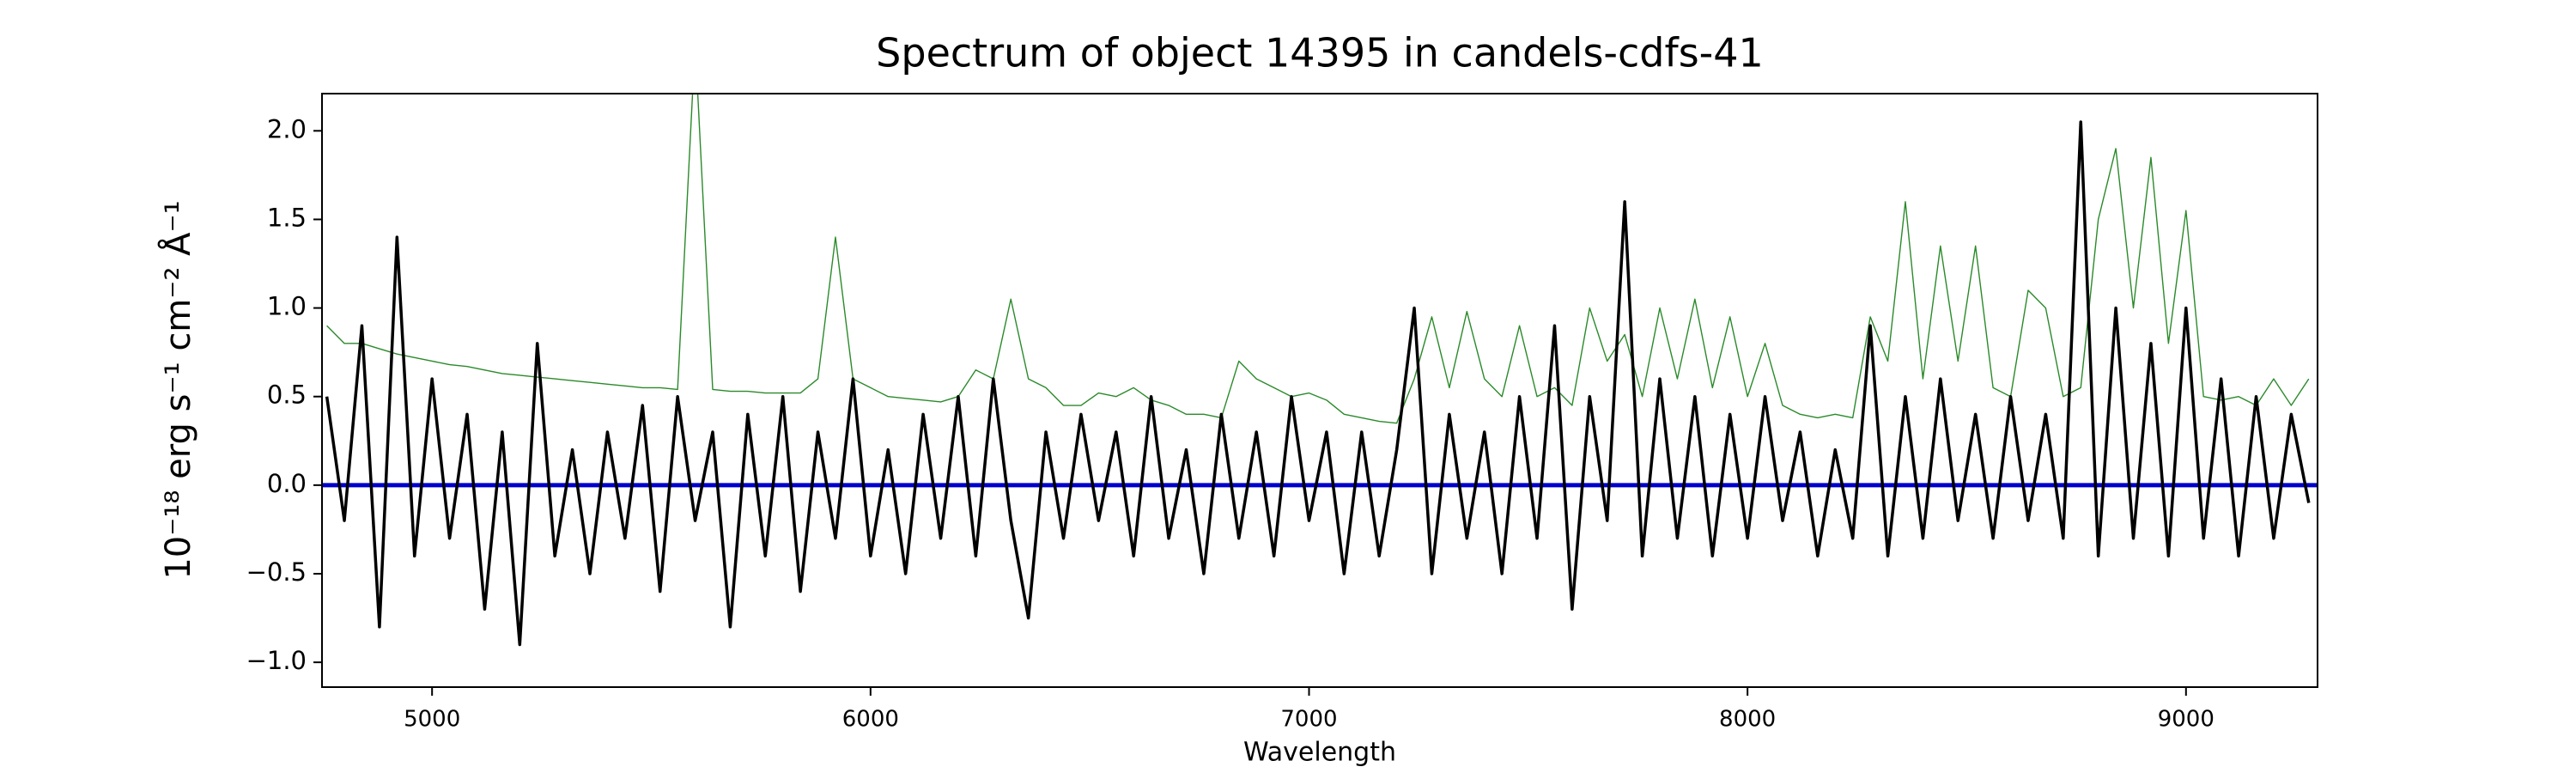  Describe the element at coordinates (287, 484) in the screenshot. I see `y-tick-label: 0.0` at that location.